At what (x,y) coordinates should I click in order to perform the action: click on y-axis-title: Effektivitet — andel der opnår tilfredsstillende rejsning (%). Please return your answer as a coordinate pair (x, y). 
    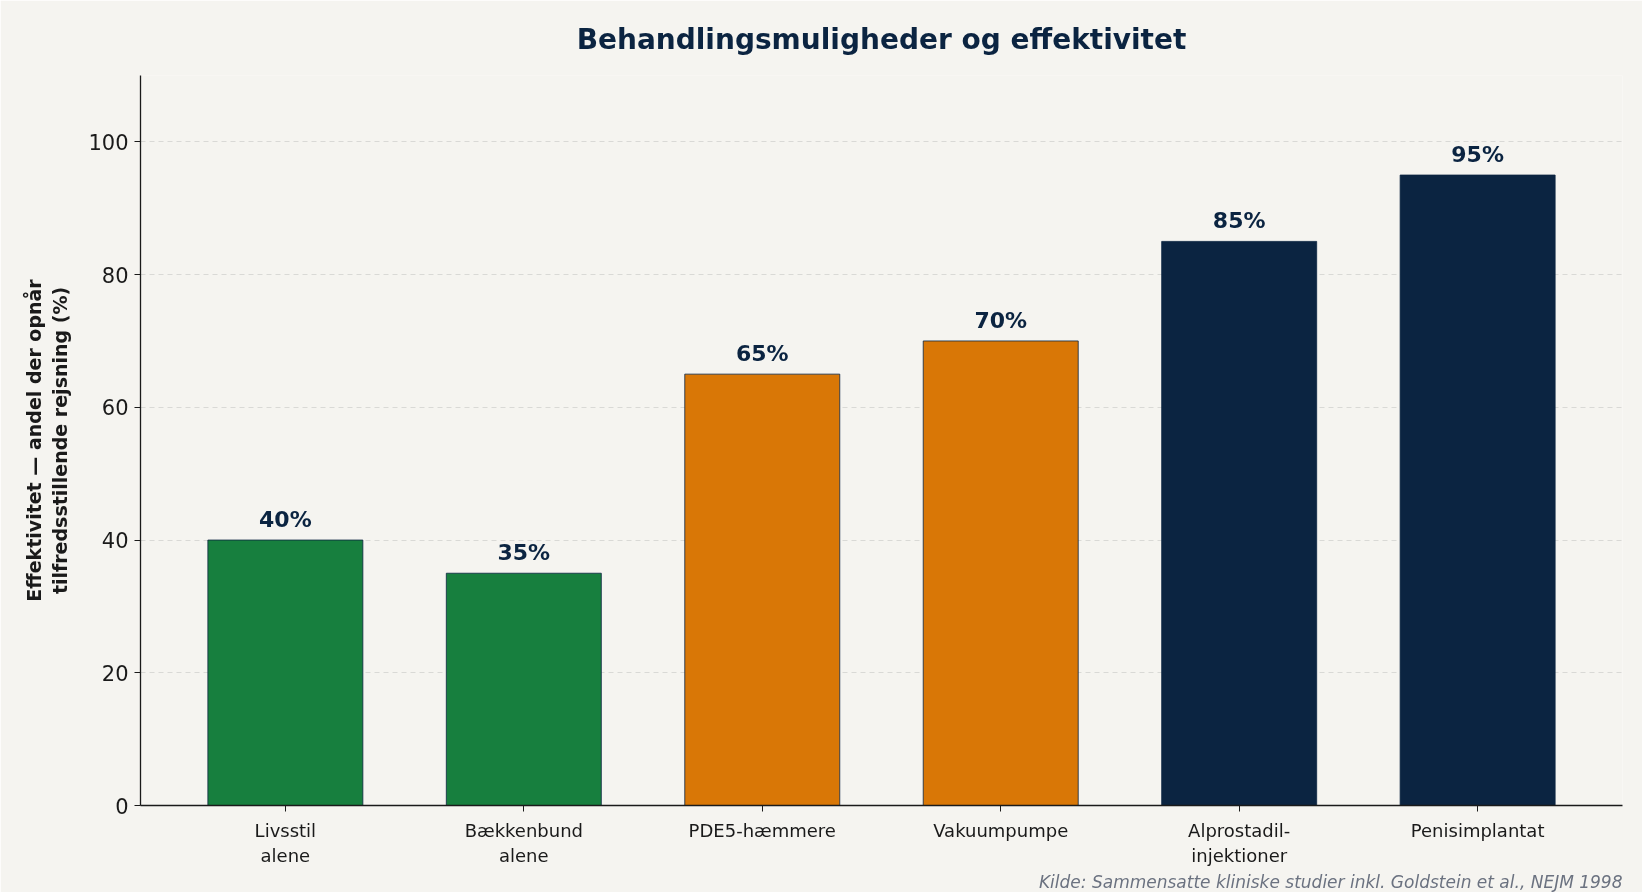
    Looking at the image, I should click on (47, 440).